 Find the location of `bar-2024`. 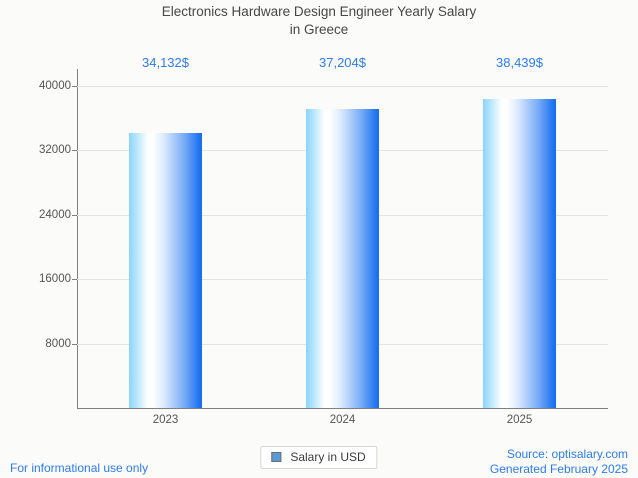

bar-2024 is located at coordinates (342, 258).